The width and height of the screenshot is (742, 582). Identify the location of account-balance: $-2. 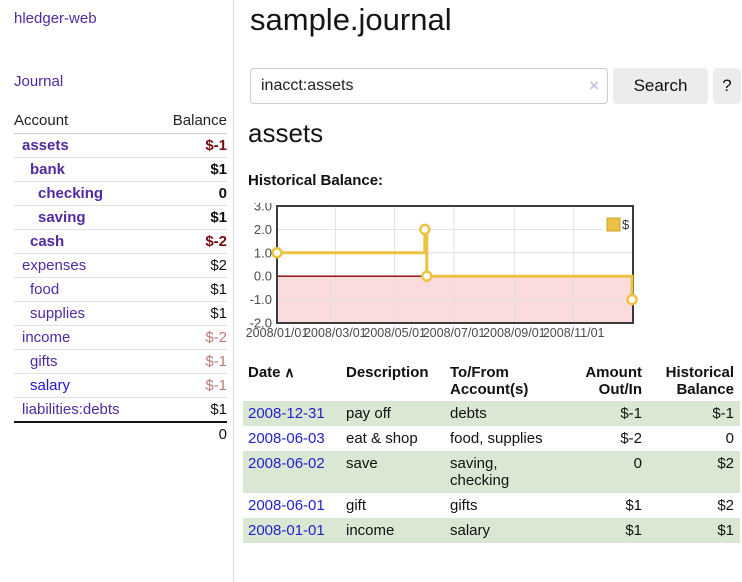
(216, 241).